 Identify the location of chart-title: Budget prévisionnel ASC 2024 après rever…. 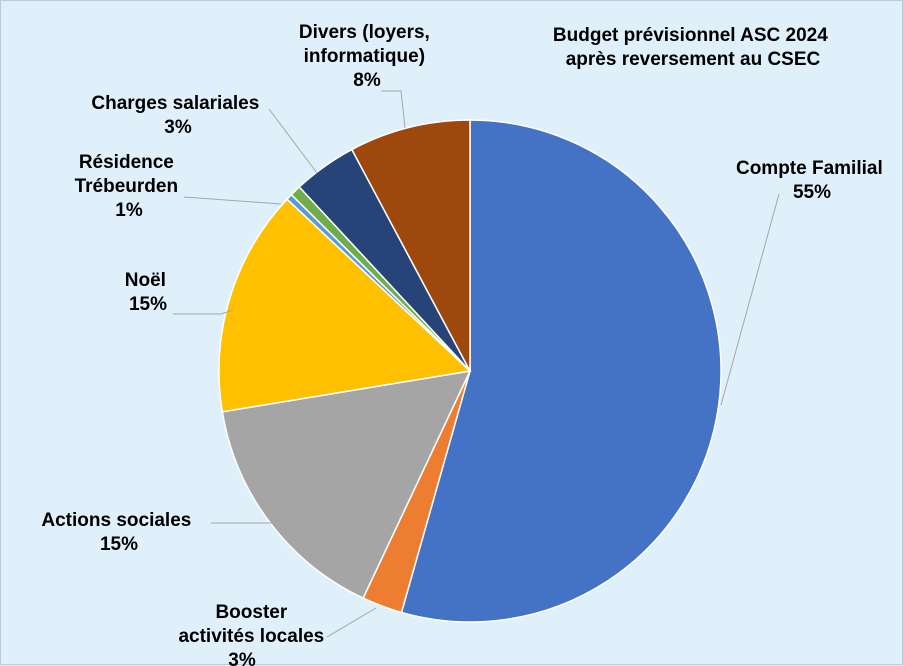
(693, 47).